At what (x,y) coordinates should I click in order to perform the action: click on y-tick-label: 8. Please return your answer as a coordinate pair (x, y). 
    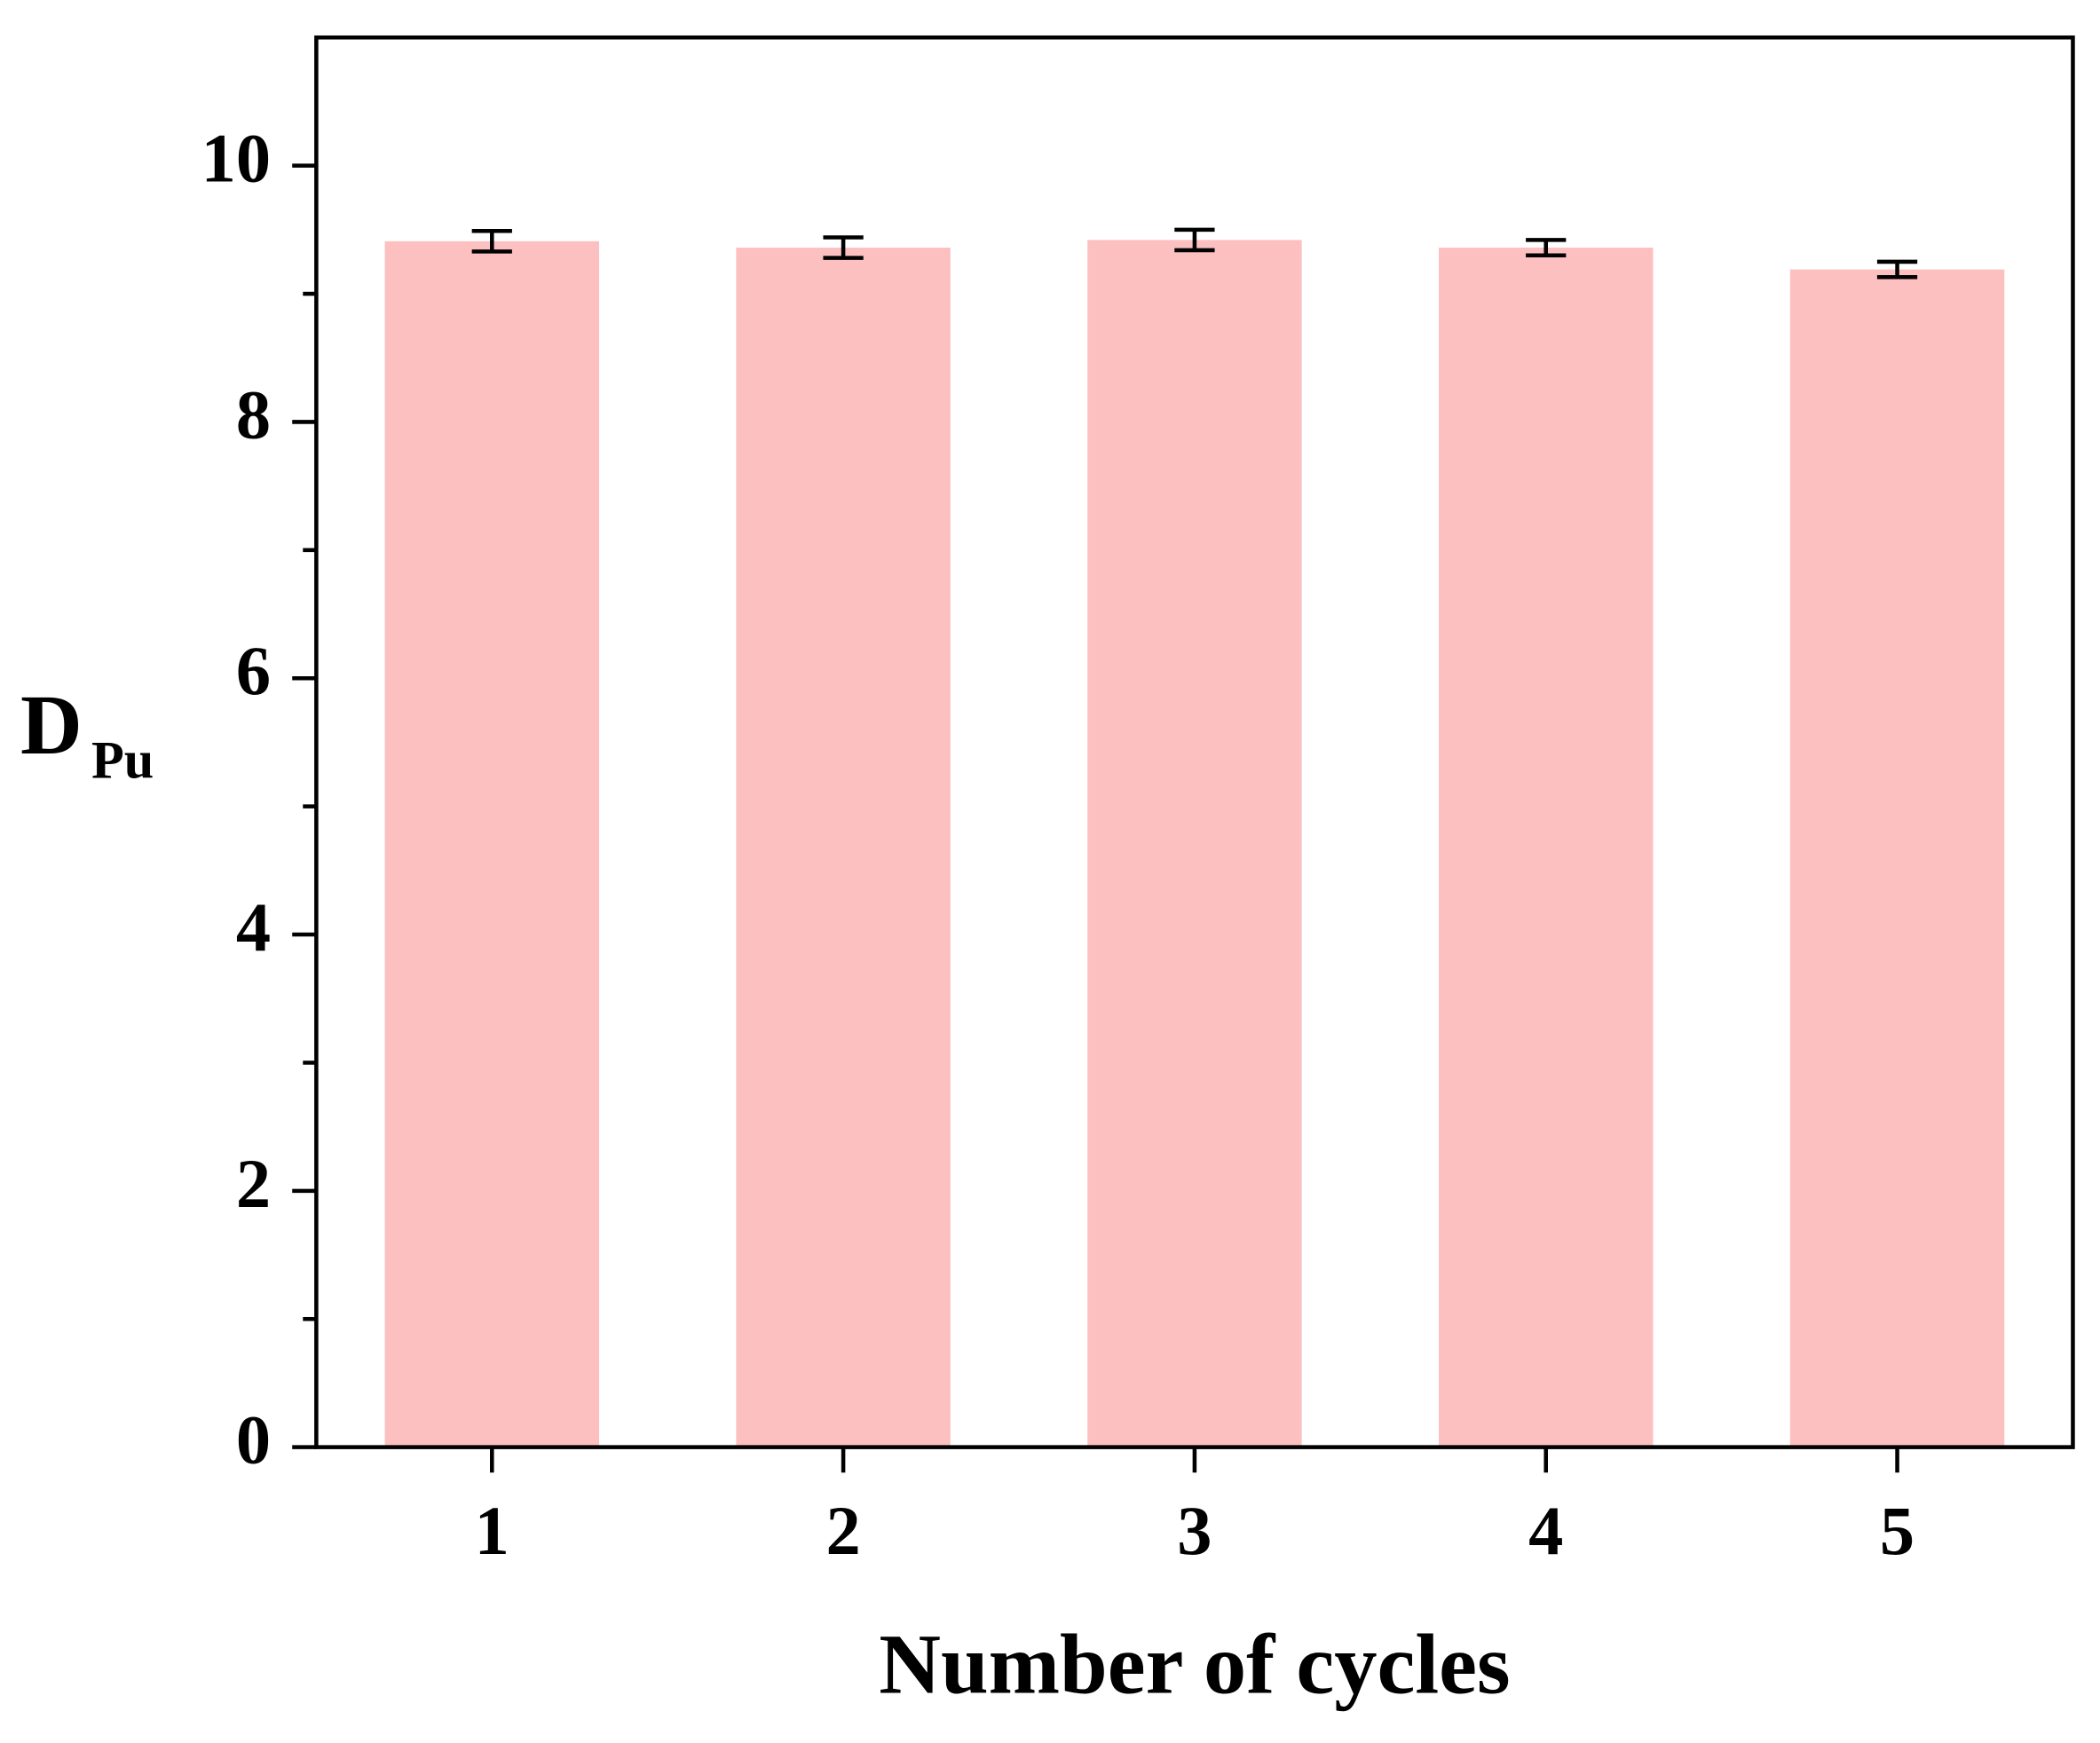
    Looking at the image, I should click on (253, 414).